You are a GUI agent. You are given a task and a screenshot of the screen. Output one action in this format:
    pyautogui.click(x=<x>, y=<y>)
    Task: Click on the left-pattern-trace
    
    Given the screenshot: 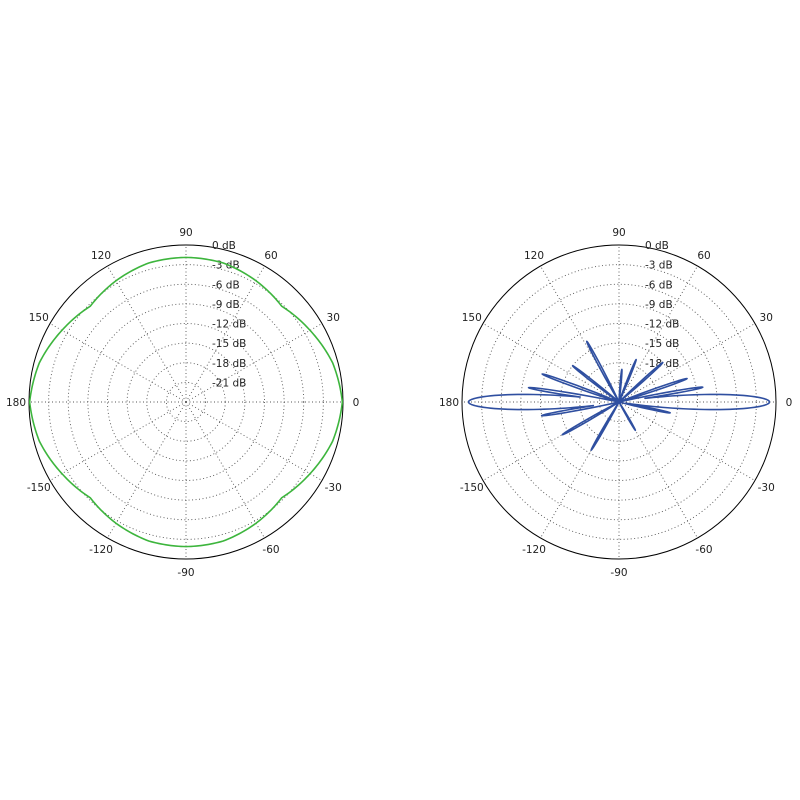 What is the action you would take?
    pyautogui.click(x=186, y=402)
    